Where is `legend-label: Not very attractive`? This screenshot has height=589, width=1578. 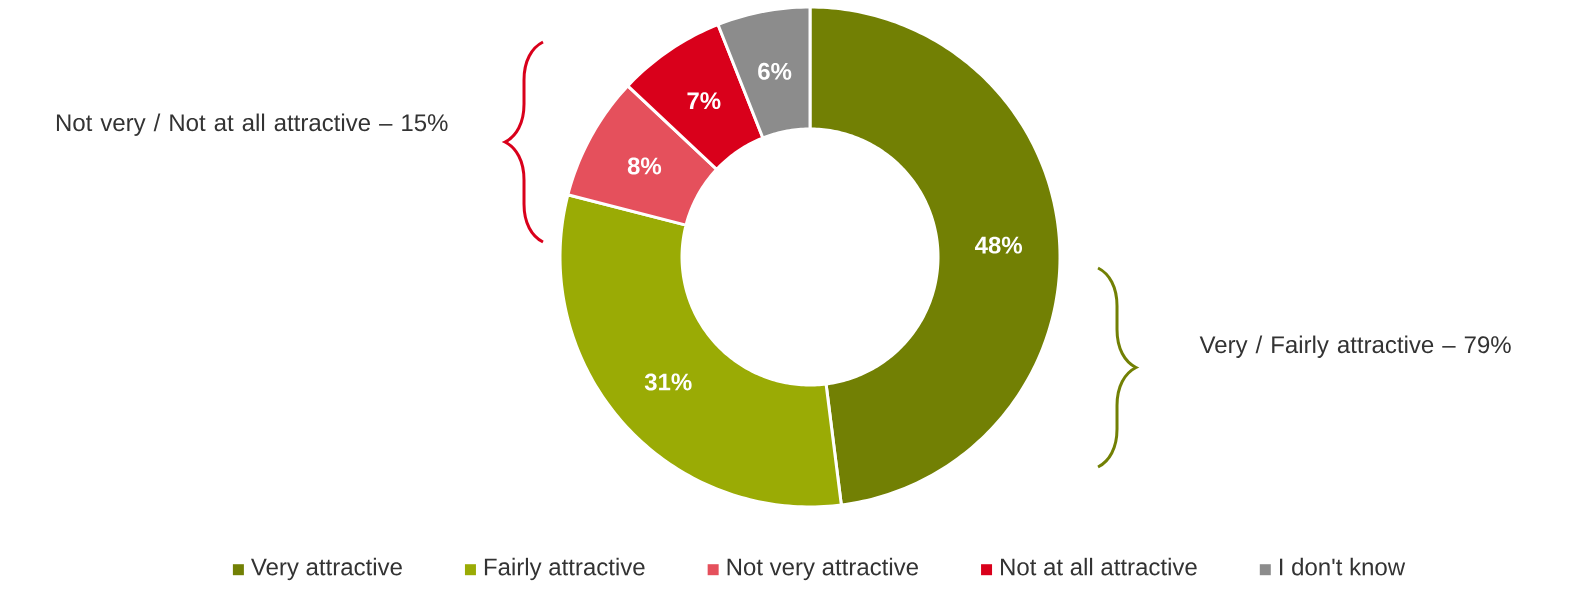 legend-label: Not very attractive is located at coordinates (822, 569).